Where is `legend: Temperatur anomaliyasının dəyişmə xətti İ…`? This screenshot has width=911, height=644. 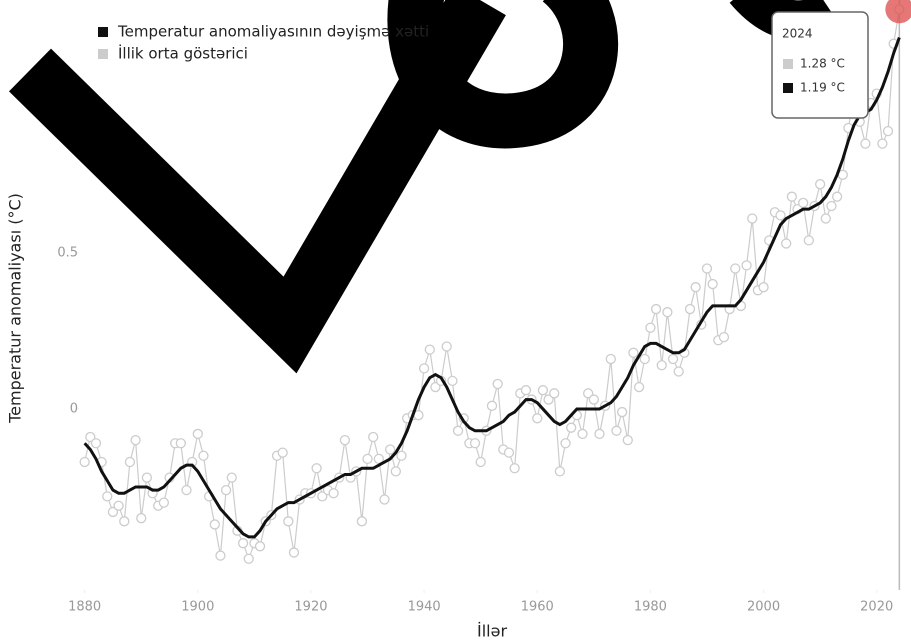
legend: Temperatur anomaliyasının dəyişmə xətti İ… is located at coordinates (263, 43).